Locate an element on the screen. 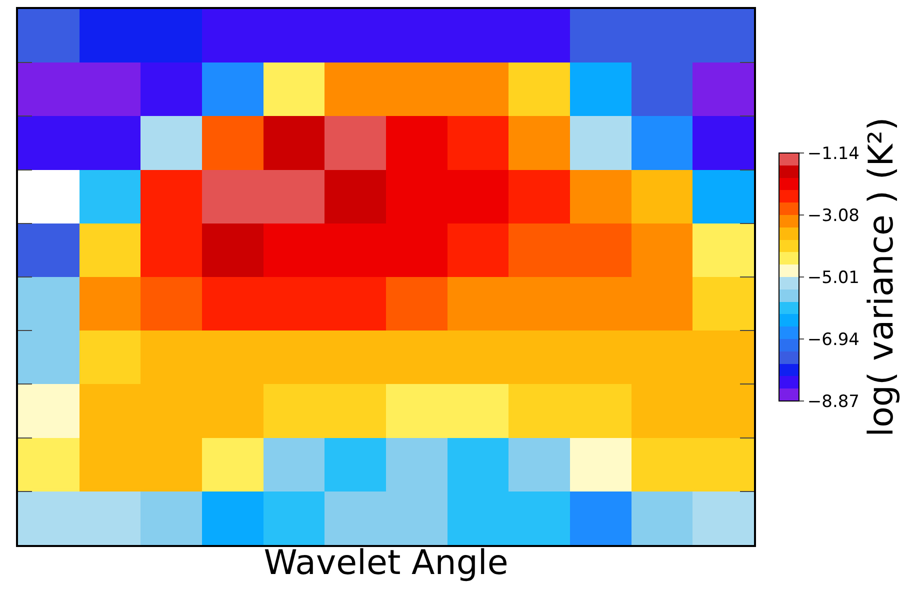 The image size is (919, 591). color-bar-label: −8.87 is located at coordinates (833, 402).